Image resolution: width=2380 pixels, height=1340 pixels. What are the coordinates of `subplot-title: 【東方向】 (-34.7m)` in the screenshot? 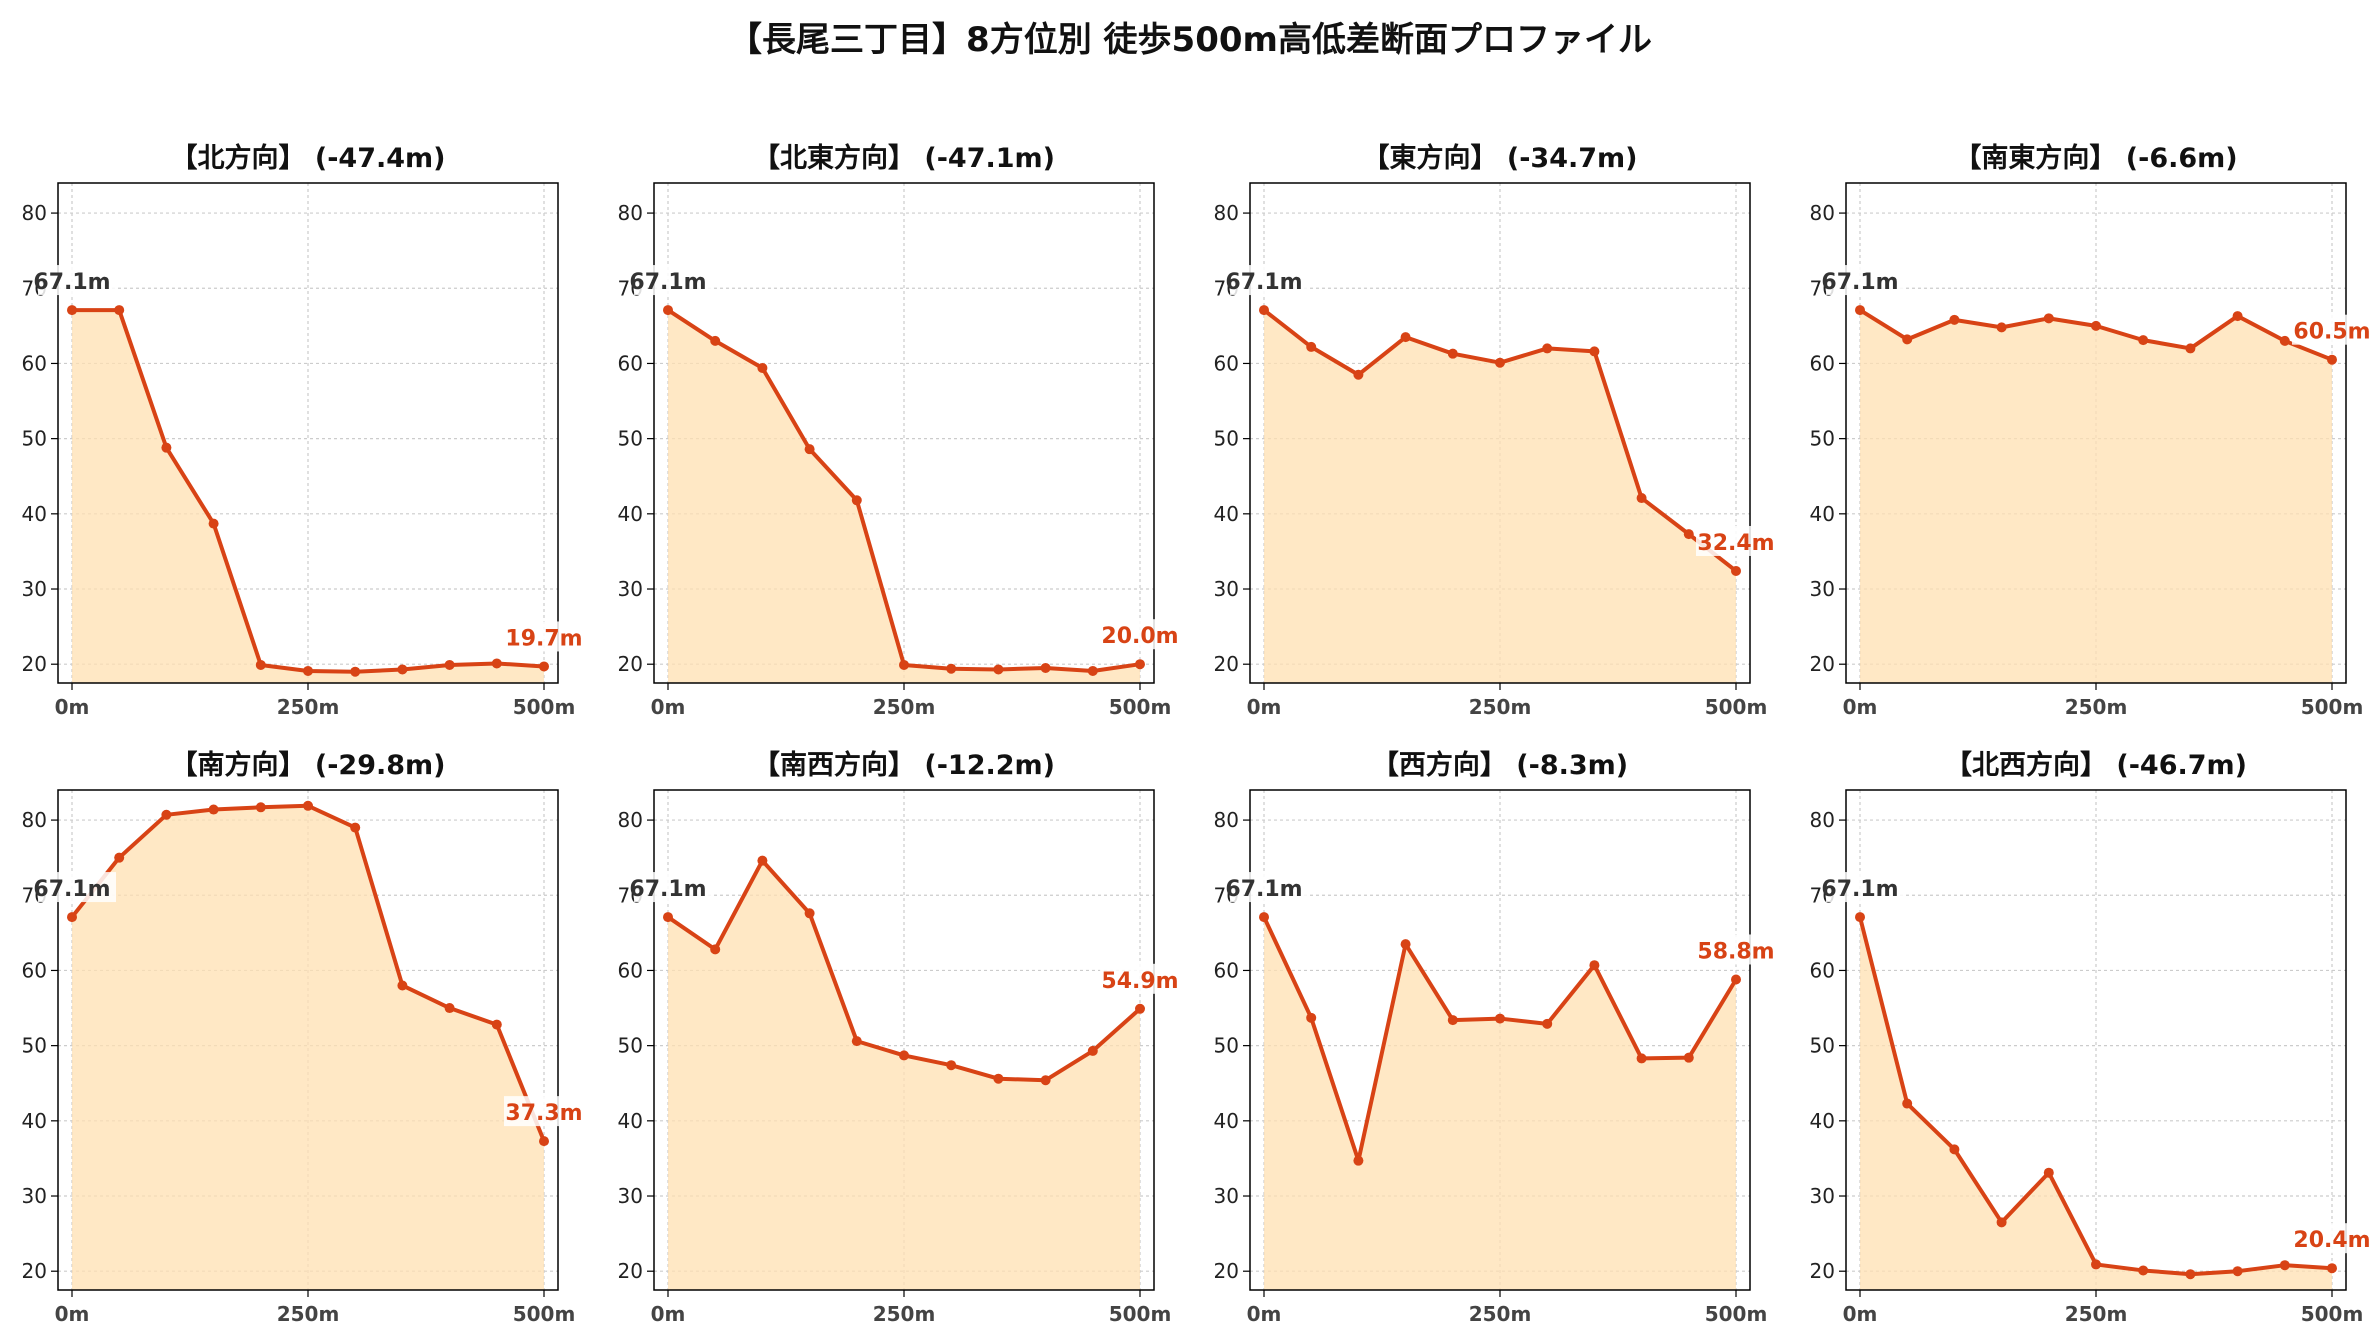 It's located at (1499, 158).